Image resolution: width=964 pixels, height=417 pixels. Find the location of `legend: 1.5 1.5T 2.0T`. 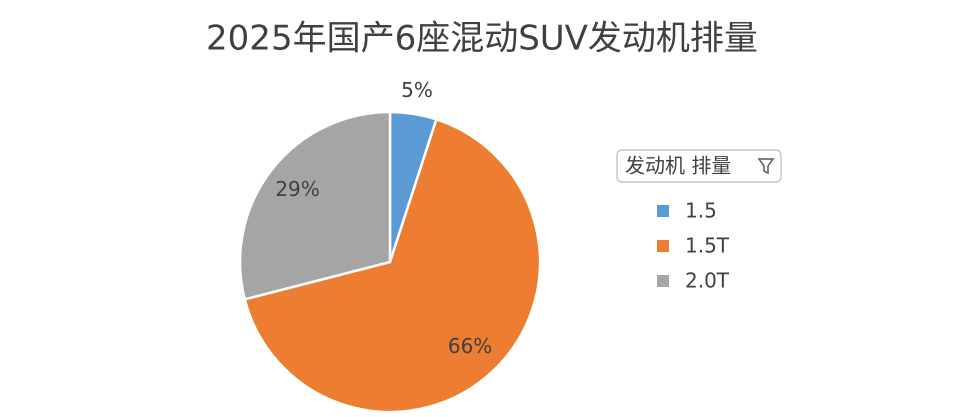

legend: 1.5 1.5T 2.0T is located at coordinates (693, 246).